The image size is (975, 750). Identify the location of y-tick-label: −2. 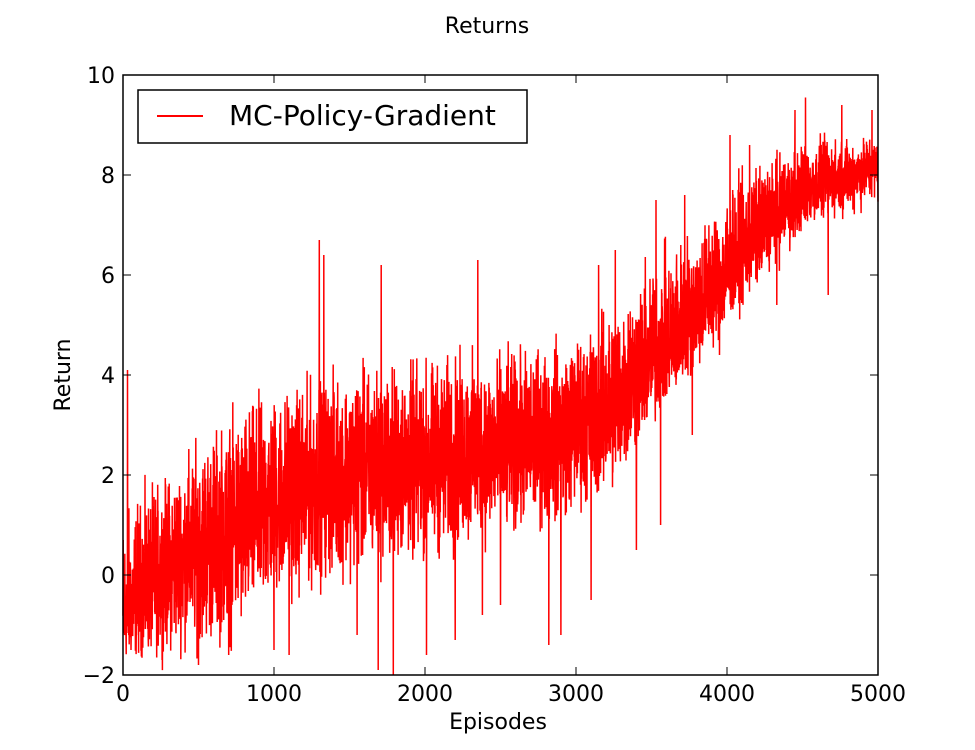
(99, 676).